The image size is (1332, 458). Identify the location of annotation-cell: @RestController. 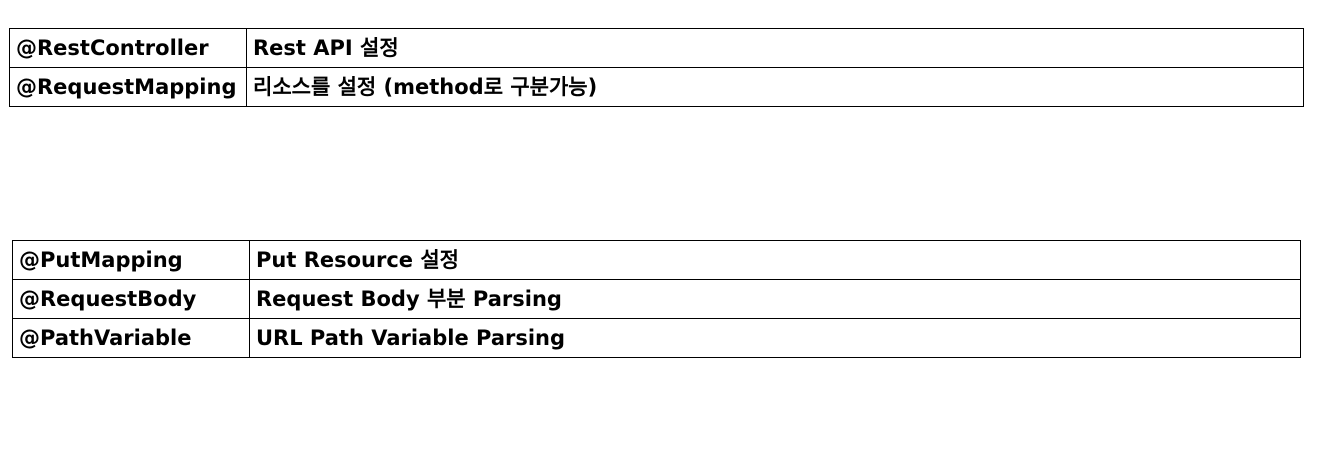
(128, 48).